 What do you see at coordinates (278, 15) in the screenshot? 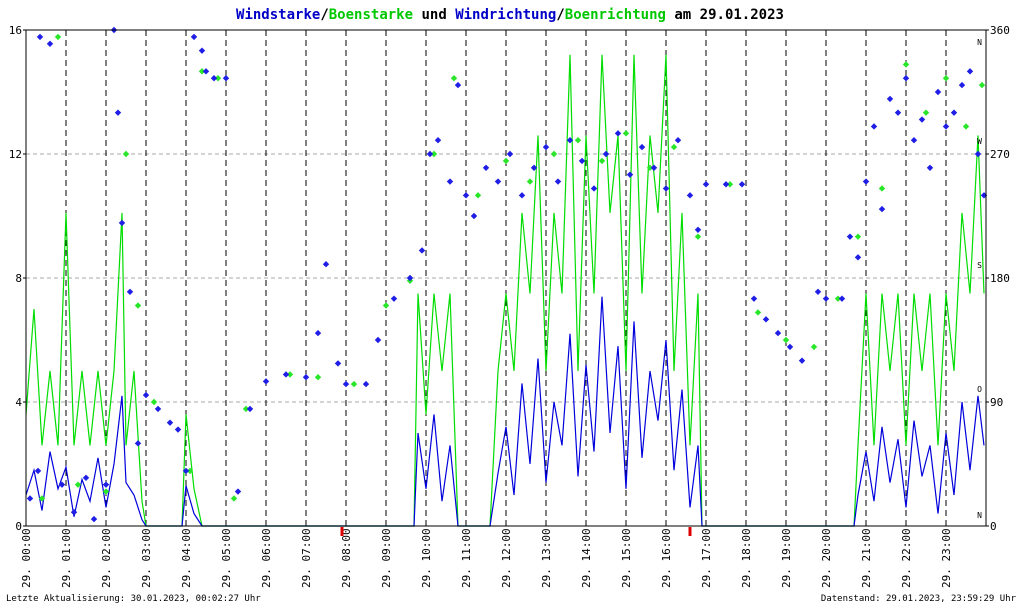
I see `title-part: Windstarke` at bounding box center [278, 15].